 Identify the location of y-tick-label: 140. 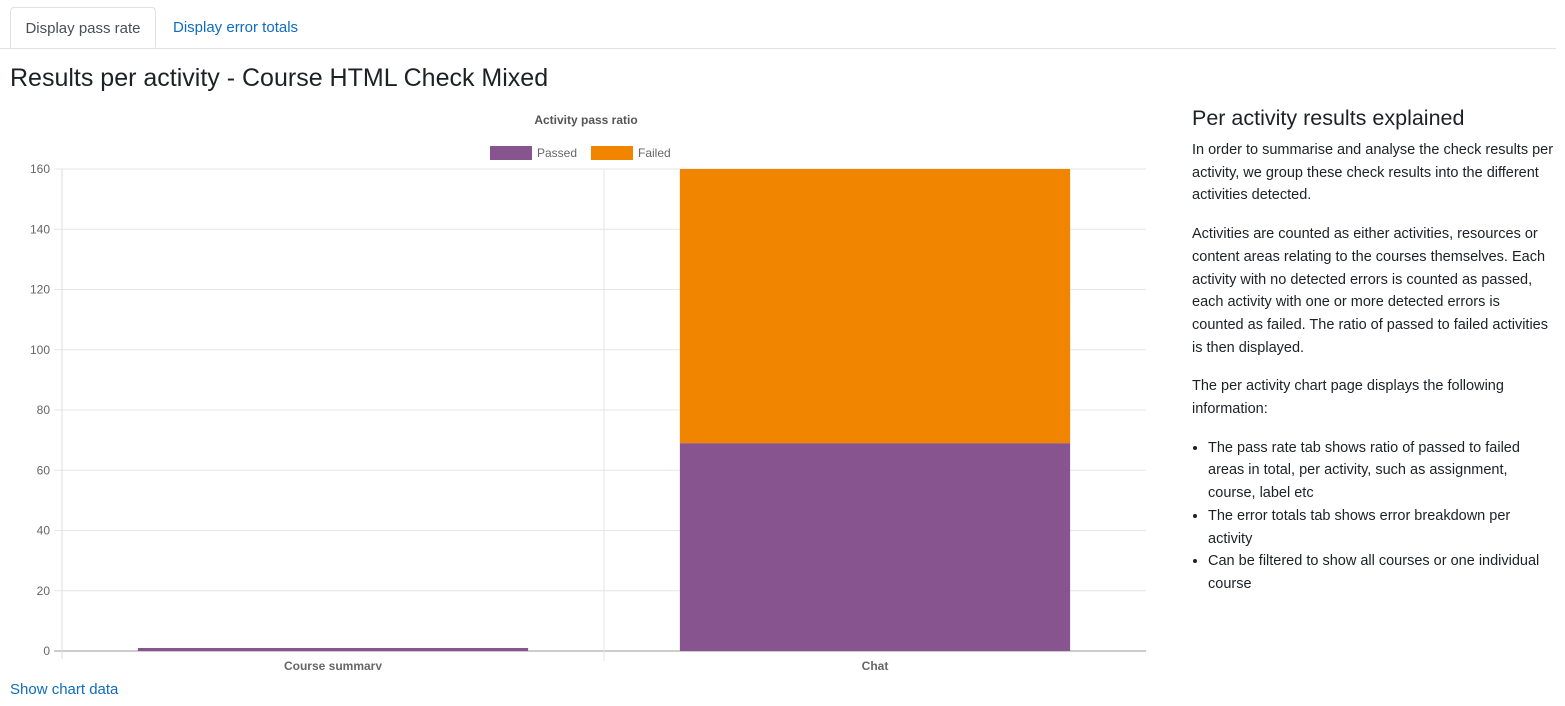
(40, 229).